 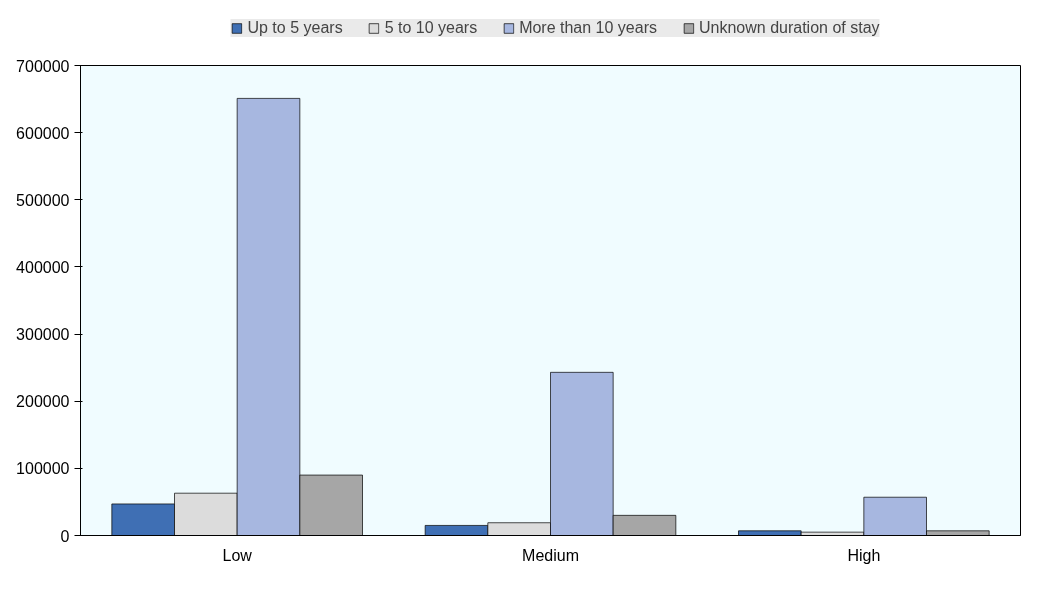 I want to click on legend-label: 5 to 10 years, so click(x=431, y=27).